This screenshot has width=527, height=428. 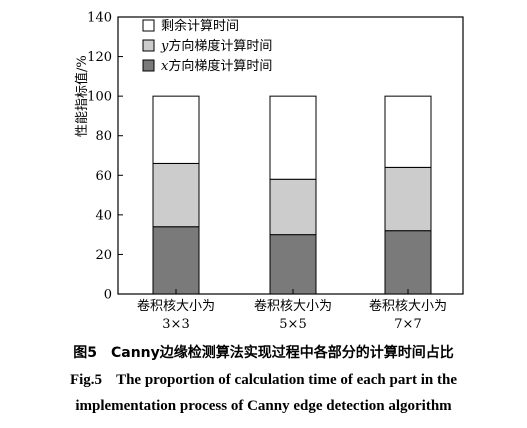 What do you see at coordinates (82, 96) in the screenshot?
I see `y-axis-label: 性能指标值/%` at bounding box center [82, 96].